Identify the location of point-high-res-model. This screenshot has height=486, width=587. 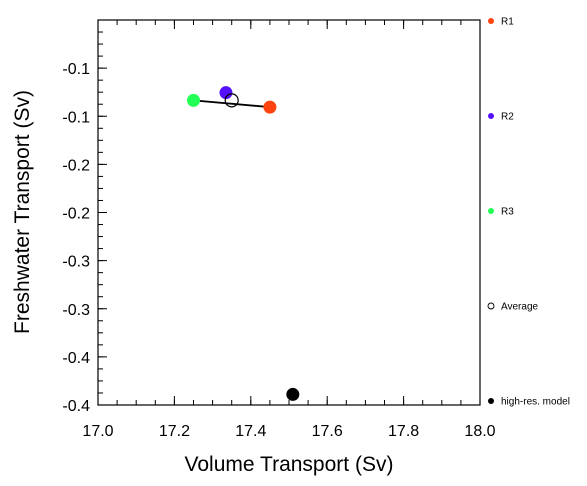
(293, 394).